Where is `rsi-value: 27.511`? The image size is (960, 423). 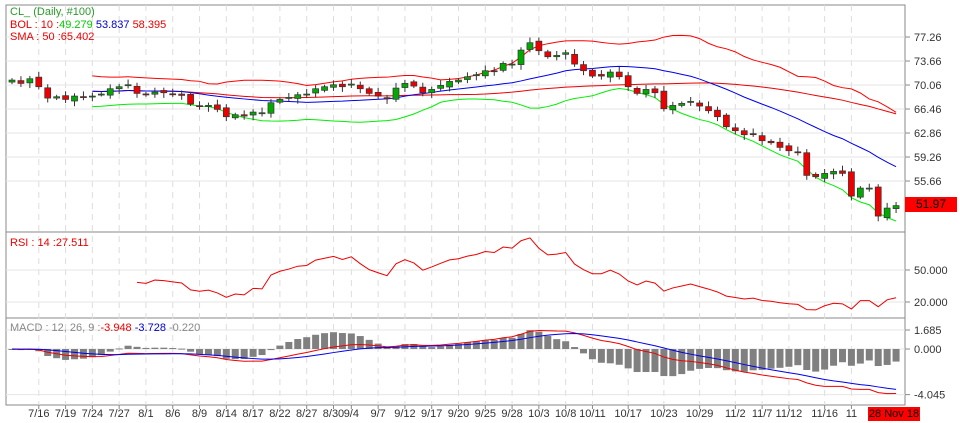 rsi-value: 27.511 is located at coordinates (72, 243).